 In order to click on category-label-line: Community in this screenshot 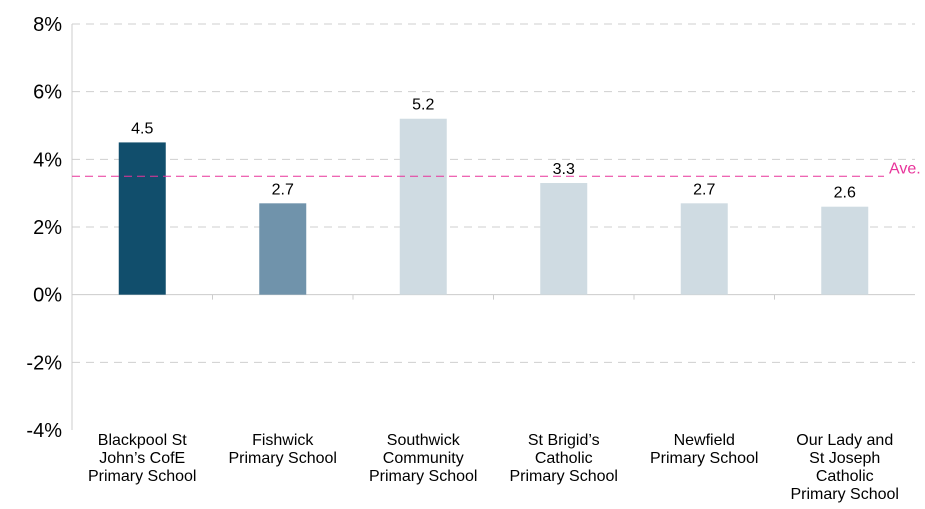, I will do `click(423, 458)`.